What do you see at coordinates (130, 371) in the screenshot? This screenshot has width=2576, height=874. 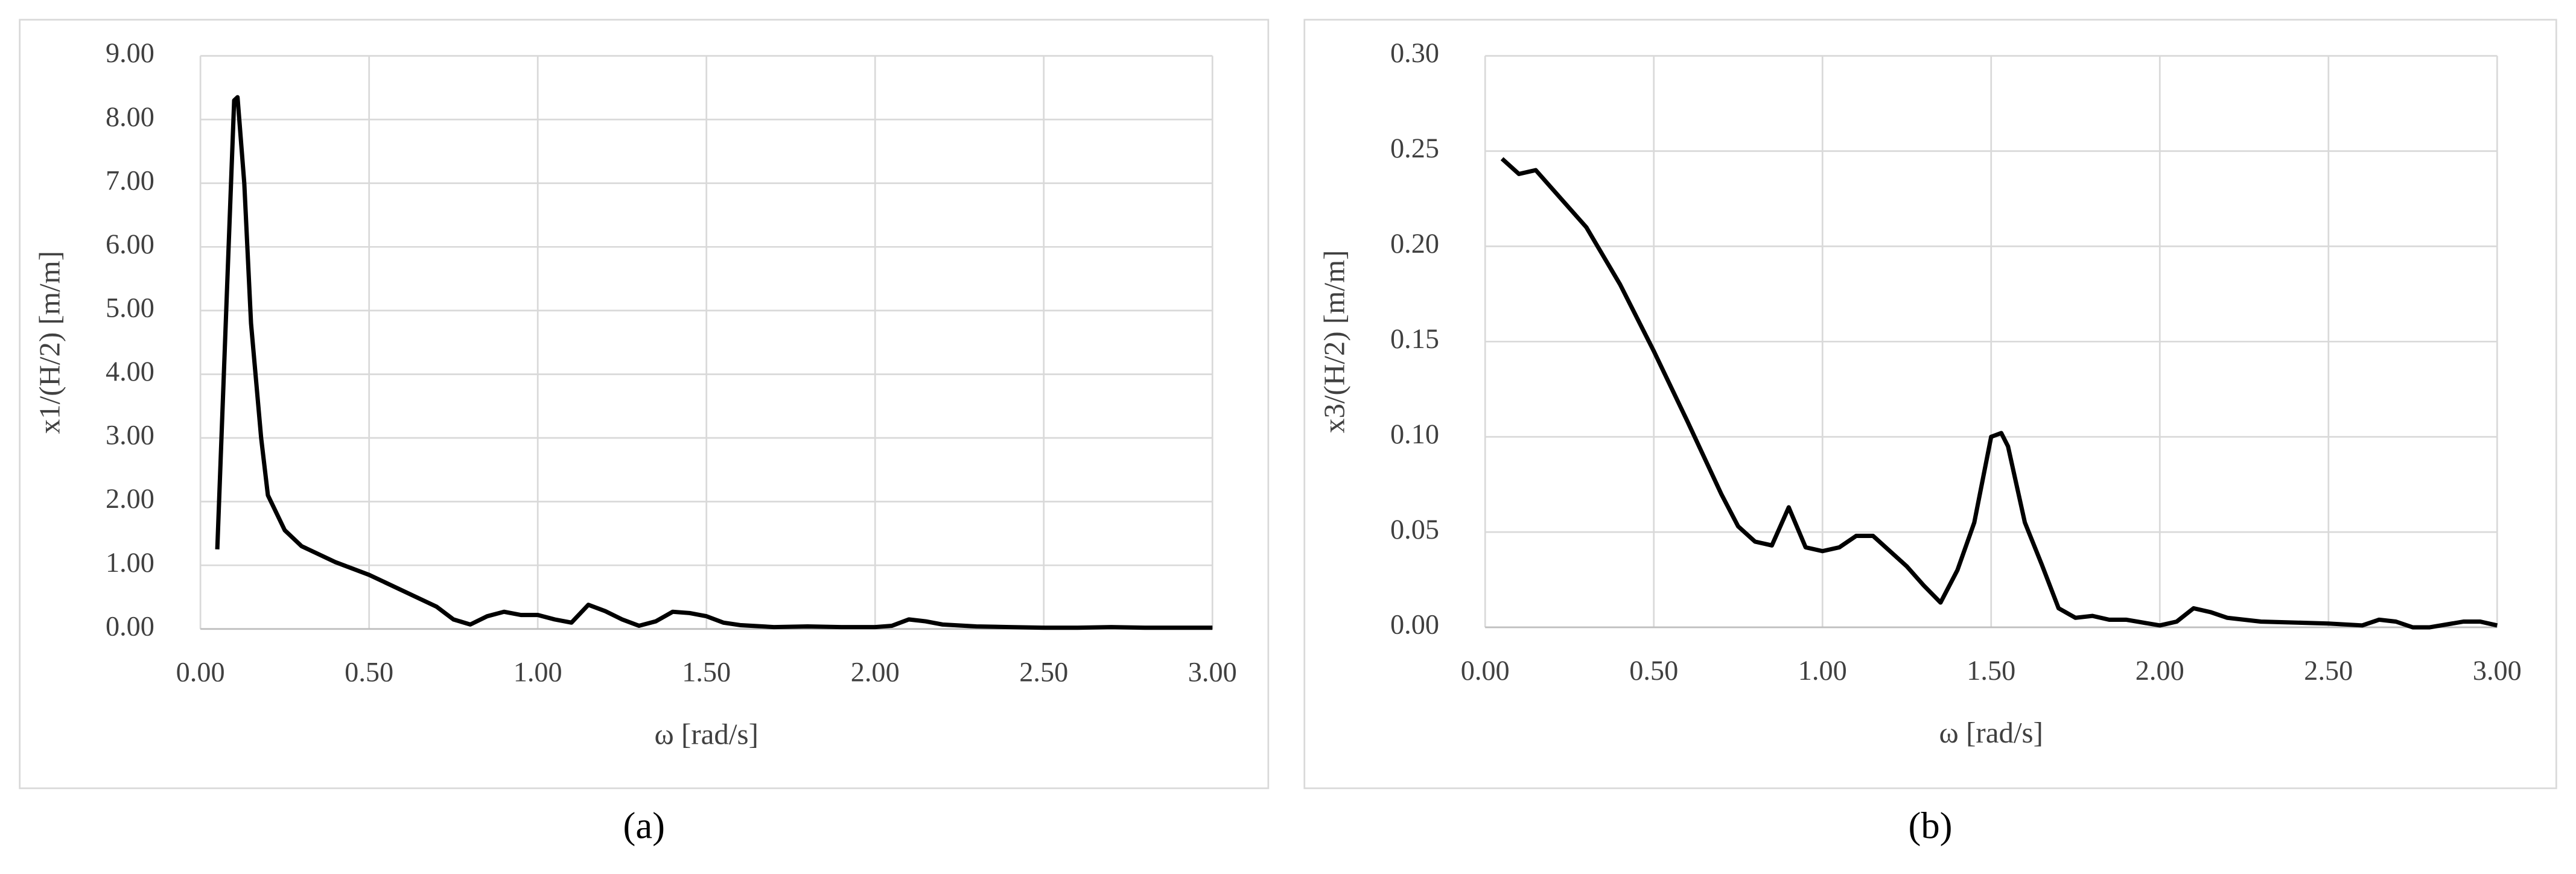 I see `y-tick-label: 4.00` at bounding box center [130, 371].